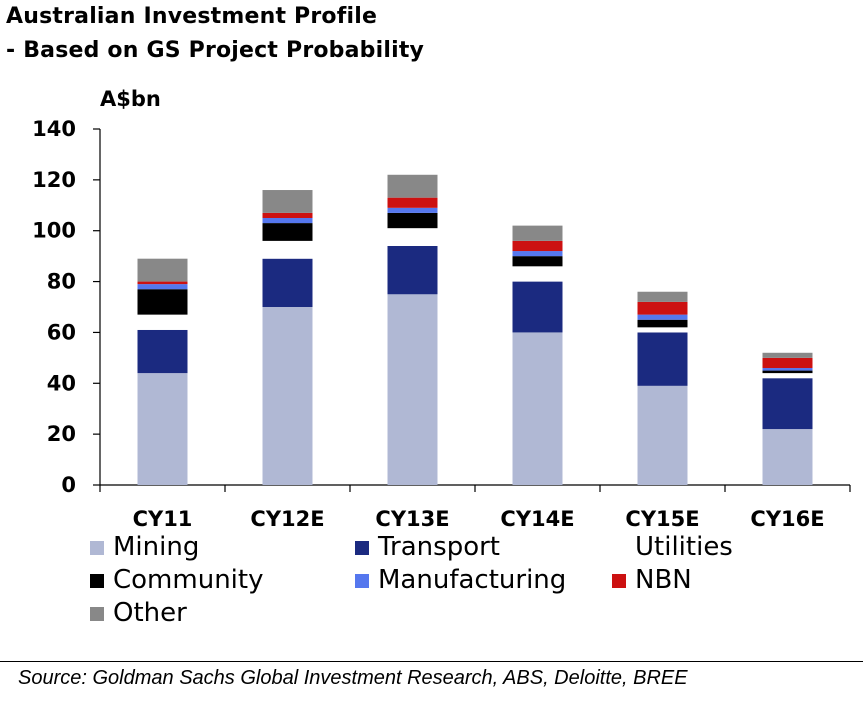 This screenshot has height=705, width=863. Describe the element at coordinates (537, 246) in the screenshot. I see `bar-nbn-cy14e` at that location.